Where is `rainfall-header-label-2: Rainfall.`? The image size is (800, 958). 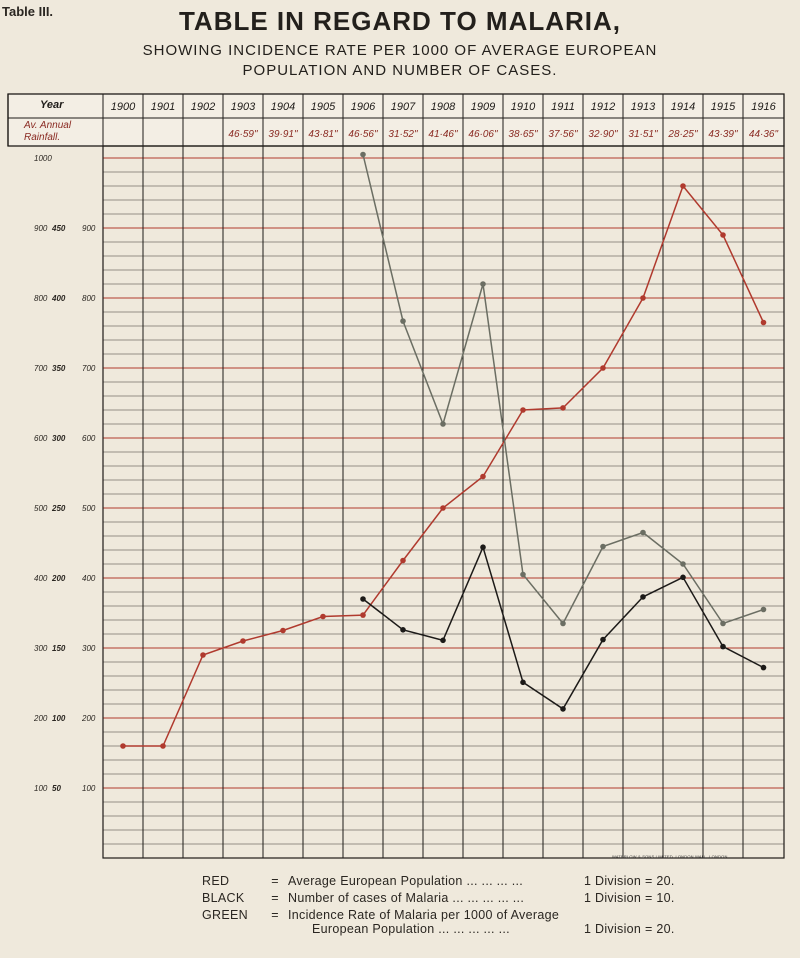
rainfall-header-label-2: Rainfall. is located at coordinates (42, 137).